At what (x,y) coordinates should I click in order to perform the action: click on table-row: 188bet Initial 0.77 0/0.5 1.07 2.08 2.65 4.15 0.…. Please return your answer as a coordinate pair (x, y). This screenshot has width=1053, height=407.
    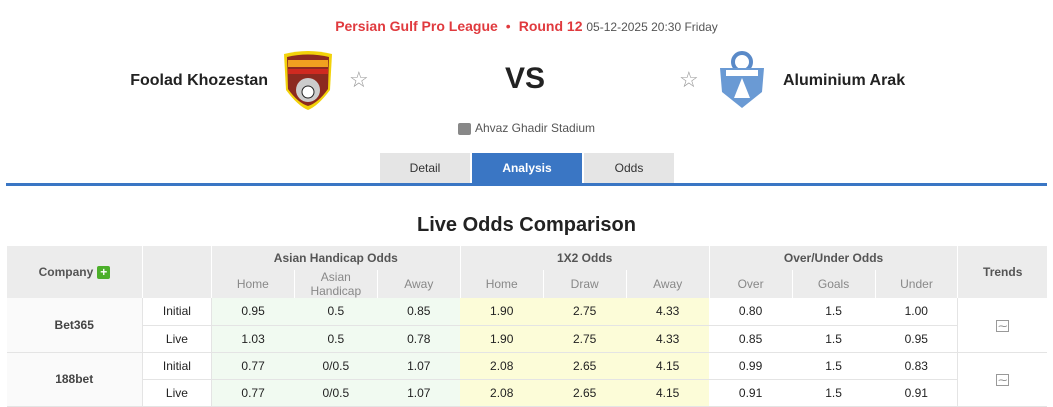
    Looking at the image, I should click on (526, 379).